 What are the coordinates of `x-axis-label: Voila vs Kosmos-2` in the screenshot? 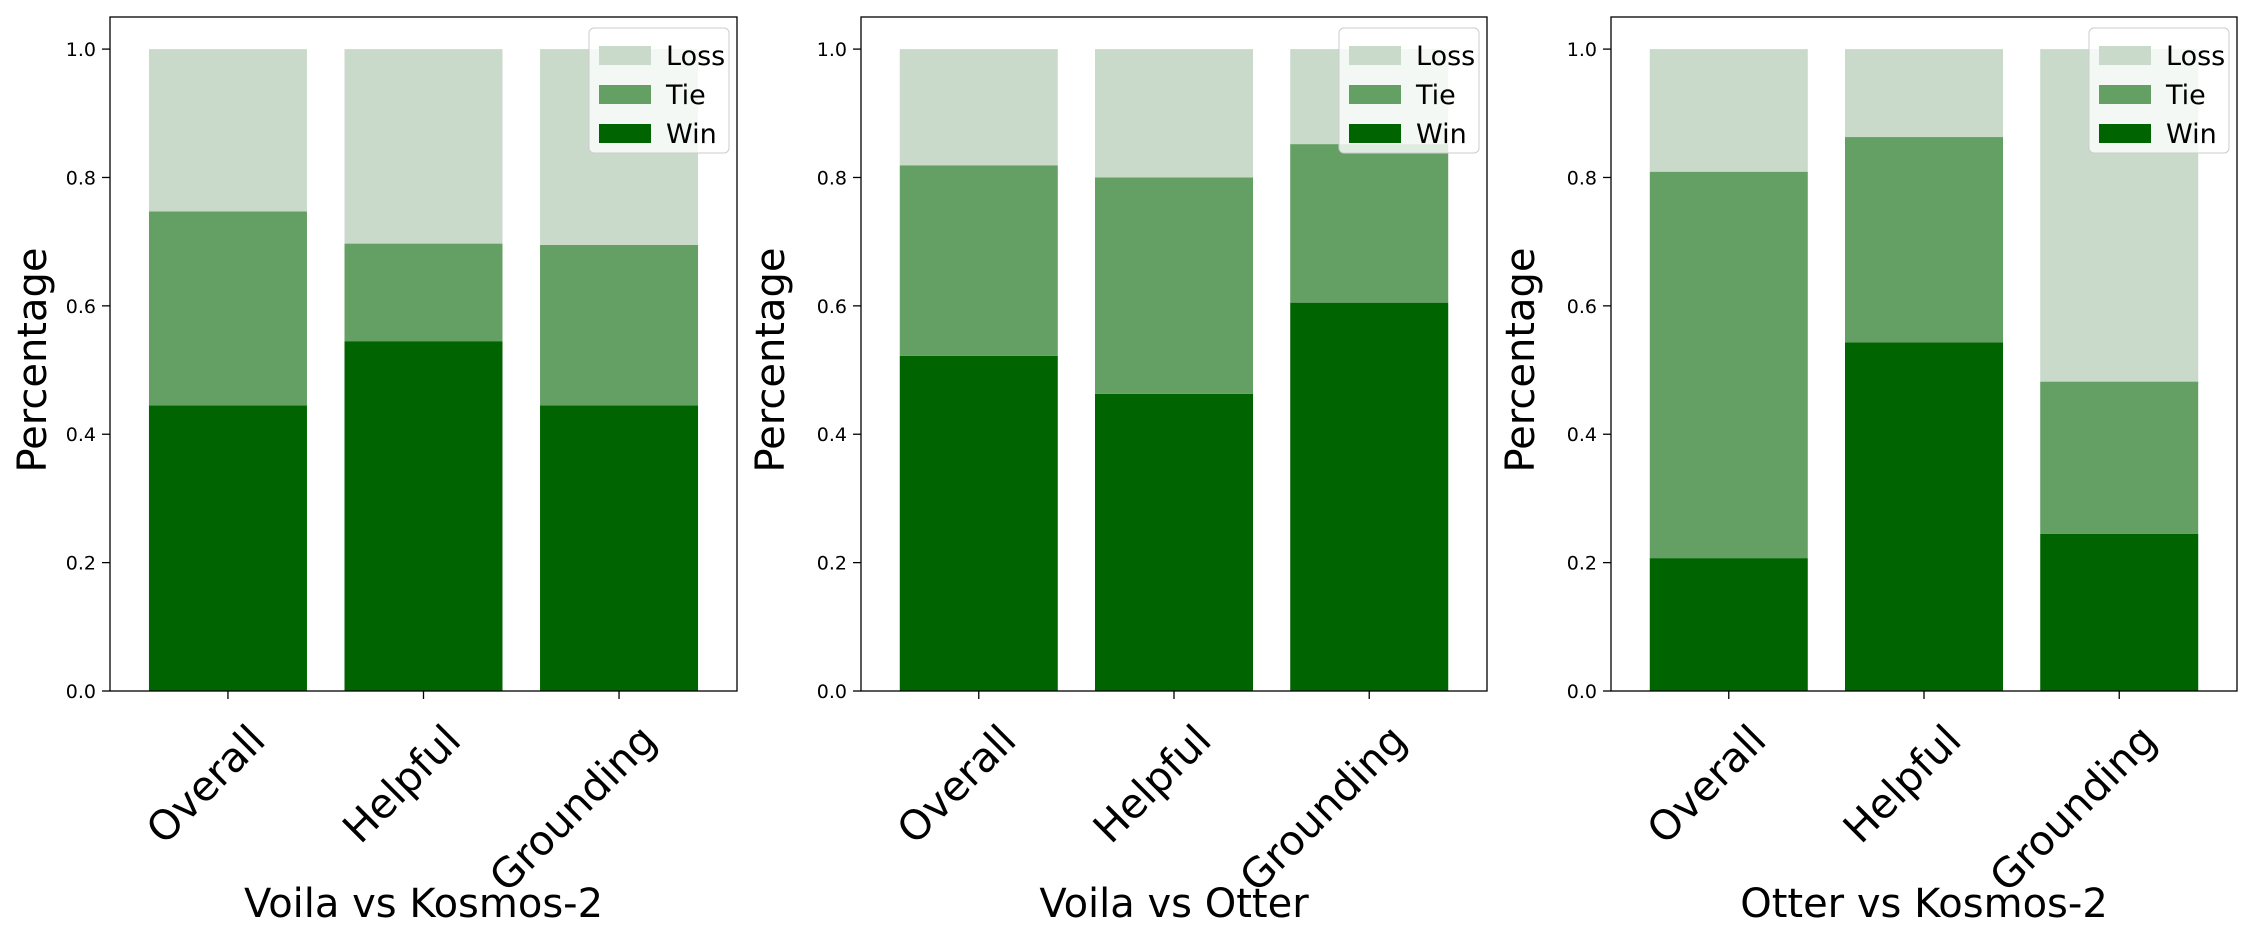 It's located at (423, 904).